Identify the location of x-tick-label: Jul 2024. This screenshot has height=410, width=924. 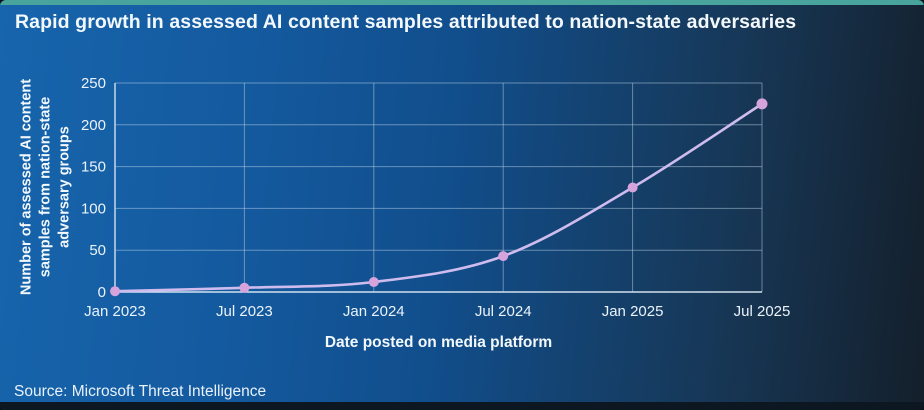
(503, 311).